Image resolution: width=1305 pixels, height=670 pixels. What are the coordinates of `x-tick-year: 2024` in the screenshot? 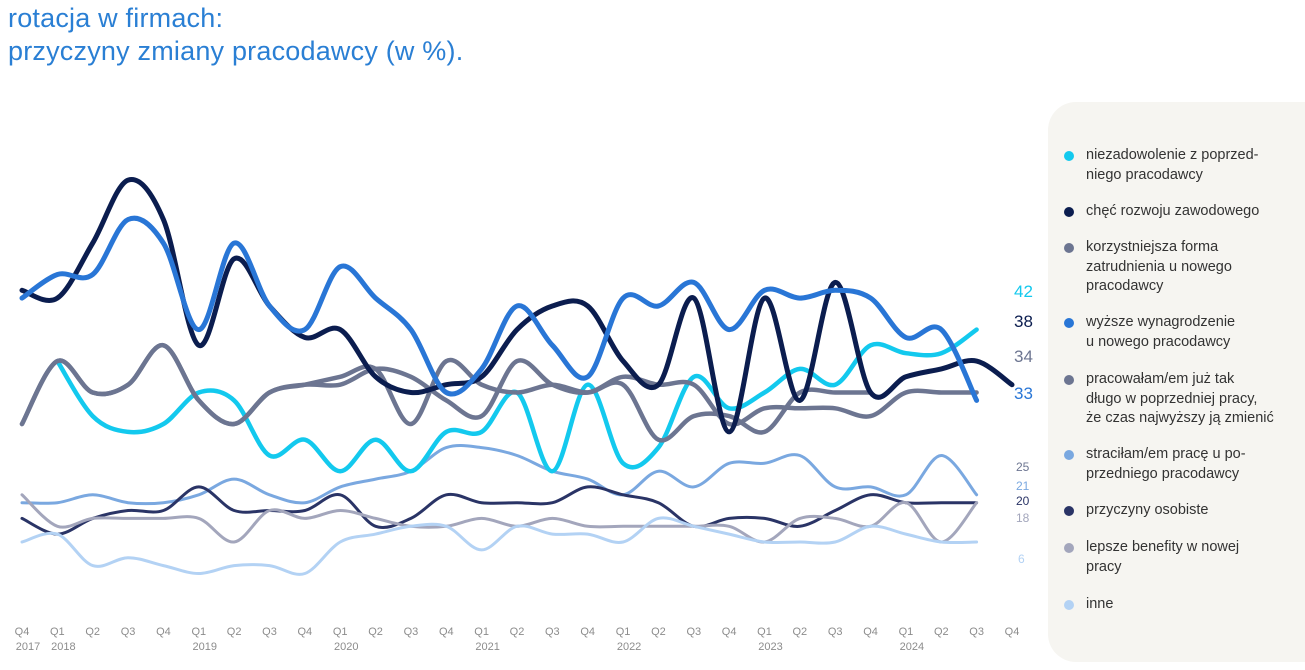 It's located at (912, 647).